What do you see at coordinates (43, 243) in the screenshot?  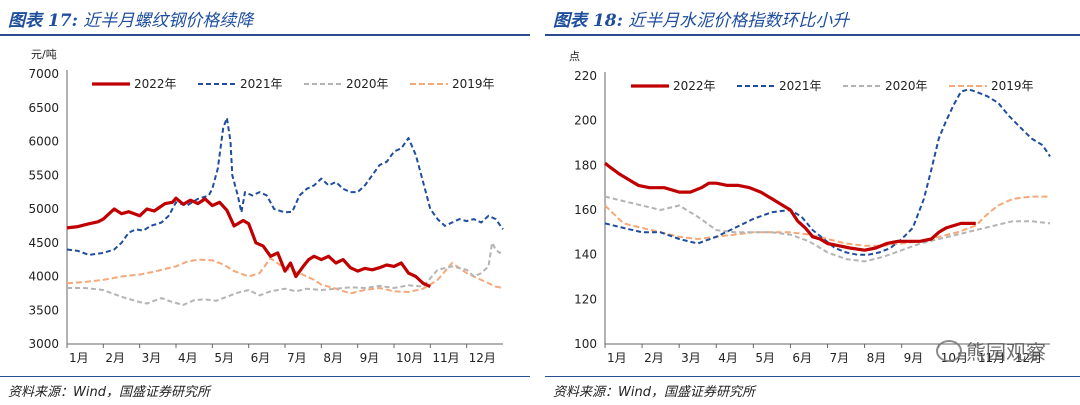 I see `y-tick-label: 4500` at bounding box center [43, 243].